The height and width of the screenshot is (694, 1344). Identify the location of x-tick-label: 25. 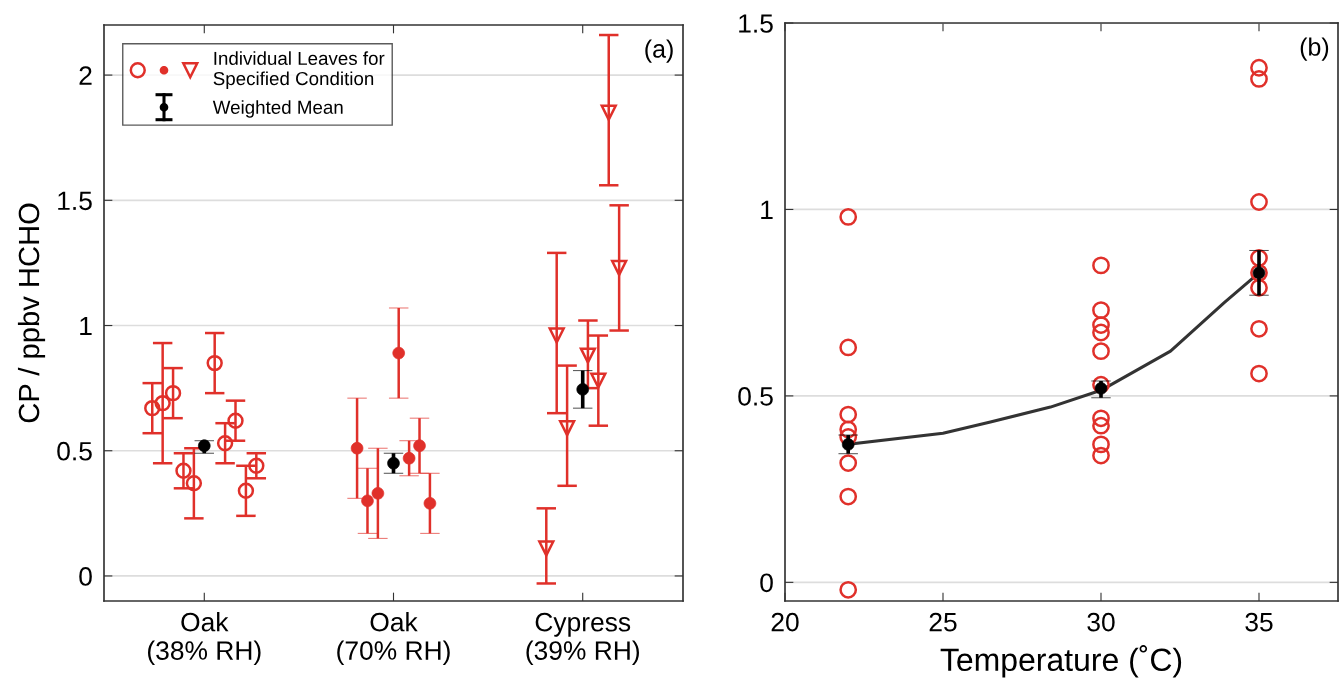
(943, 622).